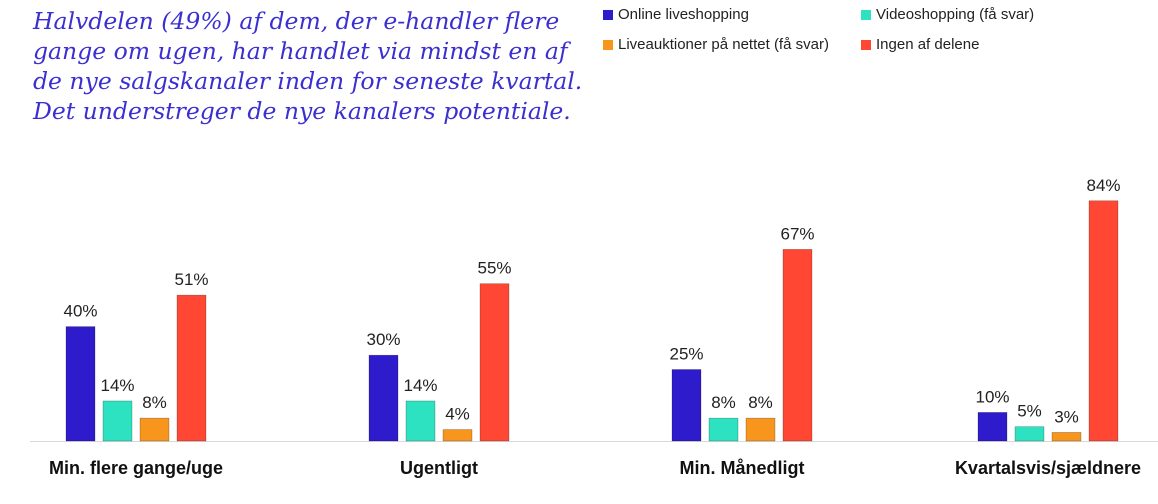  Describe the element at coordinates (955, 14) in the screenshot. I see `legend-label: Videoshopping (få svar)` at that location.